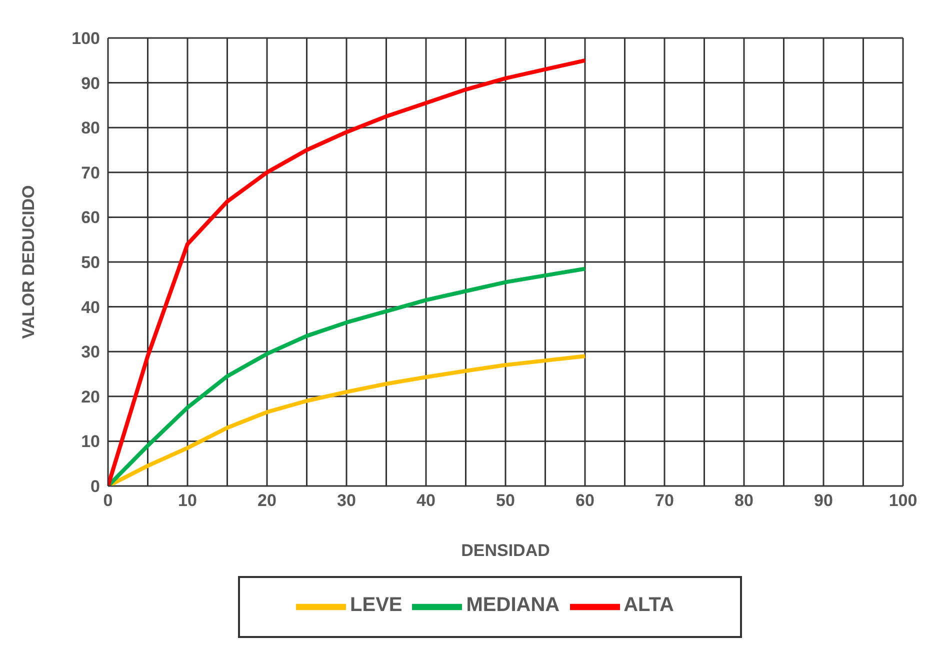  Describe the element at coordinates (267, 500) in the screenshot. I see `x-tick-label: 20` at that location.